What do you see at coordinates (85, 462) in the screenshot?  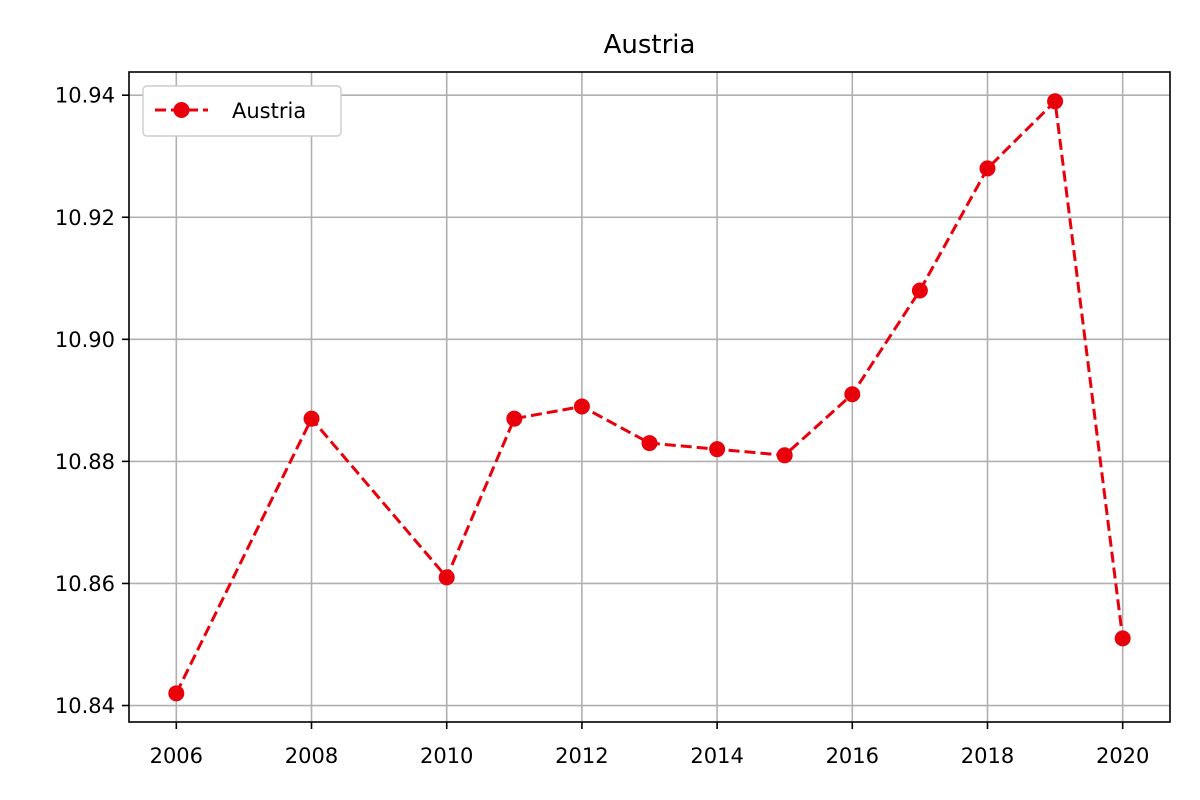 I see `y-tick-label: 10.88` at bounding box center [85, 462].